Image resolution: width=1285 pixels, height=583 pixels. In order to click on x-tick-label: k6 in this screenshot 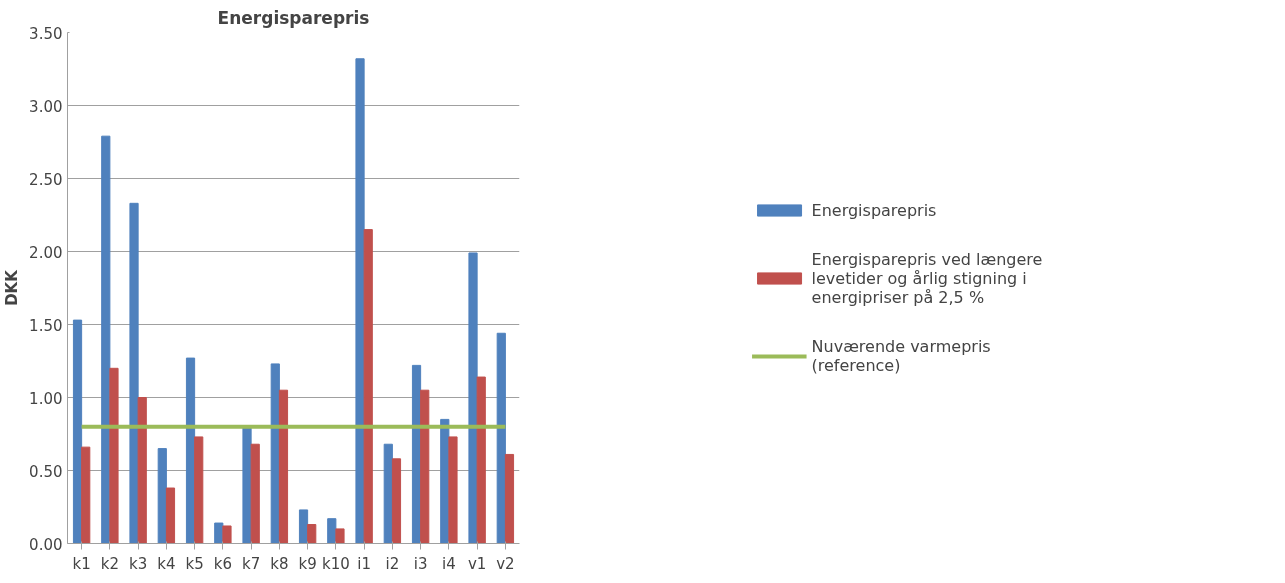, I will do `click(222, 563)`.